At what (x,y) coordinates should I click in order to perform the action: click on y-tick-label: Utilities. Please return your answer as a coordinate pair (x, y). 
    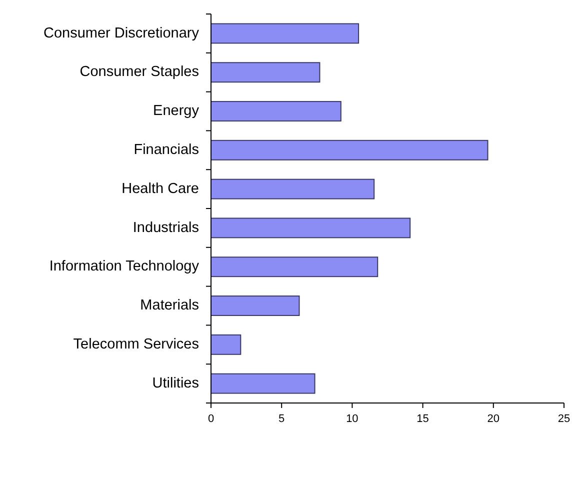
    Looking at the image, I should click on (175, 383).